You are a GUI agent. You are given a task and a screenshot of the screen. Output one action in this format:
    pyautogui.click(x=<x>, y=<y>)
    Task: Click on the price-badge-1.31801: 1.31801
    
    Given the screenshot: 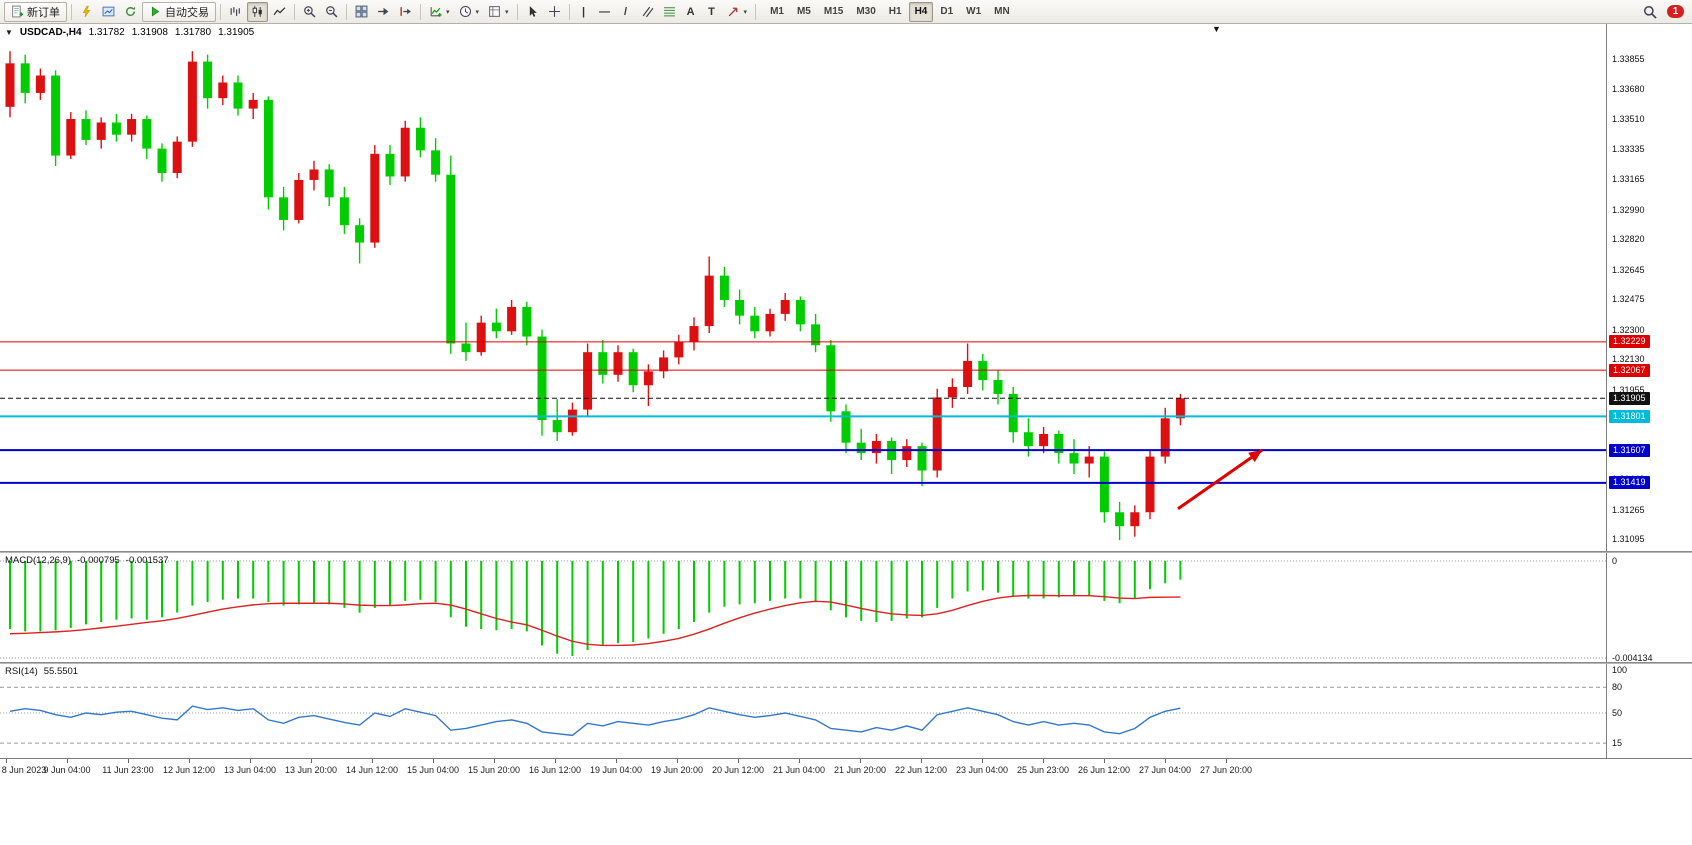 What is the action you would take?
    pyautogui.click(x=1629, y=416)
    